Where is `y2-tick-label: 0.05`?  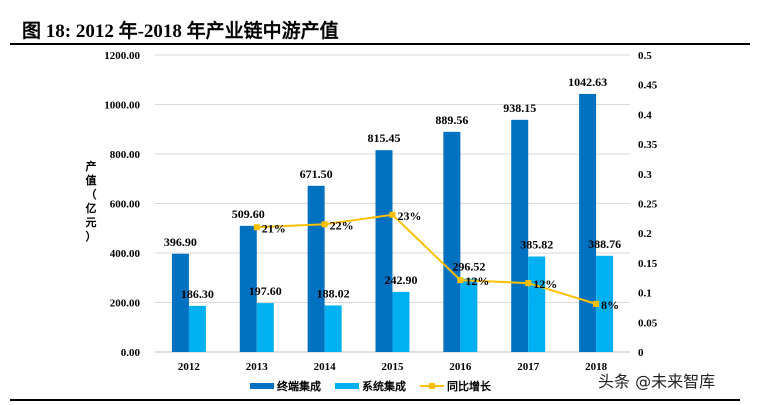 y2-tick-label: 0.05 is located at coordinates (648, 323).